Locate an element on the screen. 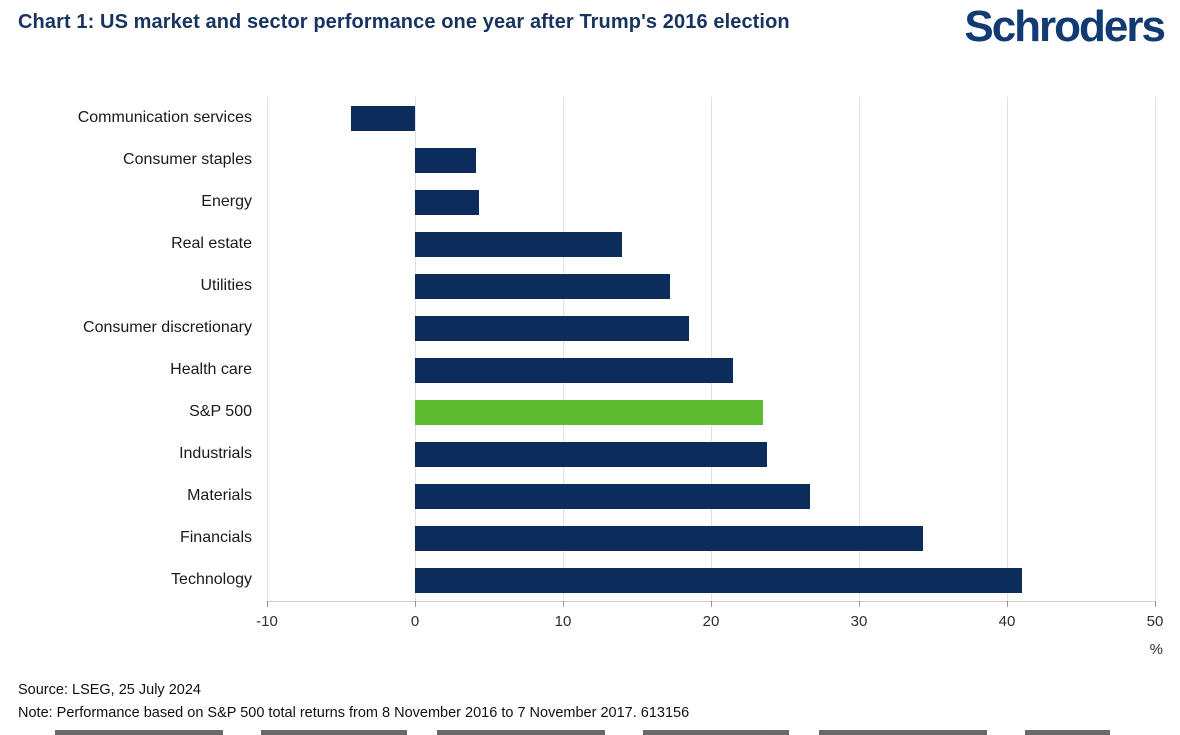 This screenshot has height=735, width=1180. cropped-text-row is located at coordinates (582, 732).